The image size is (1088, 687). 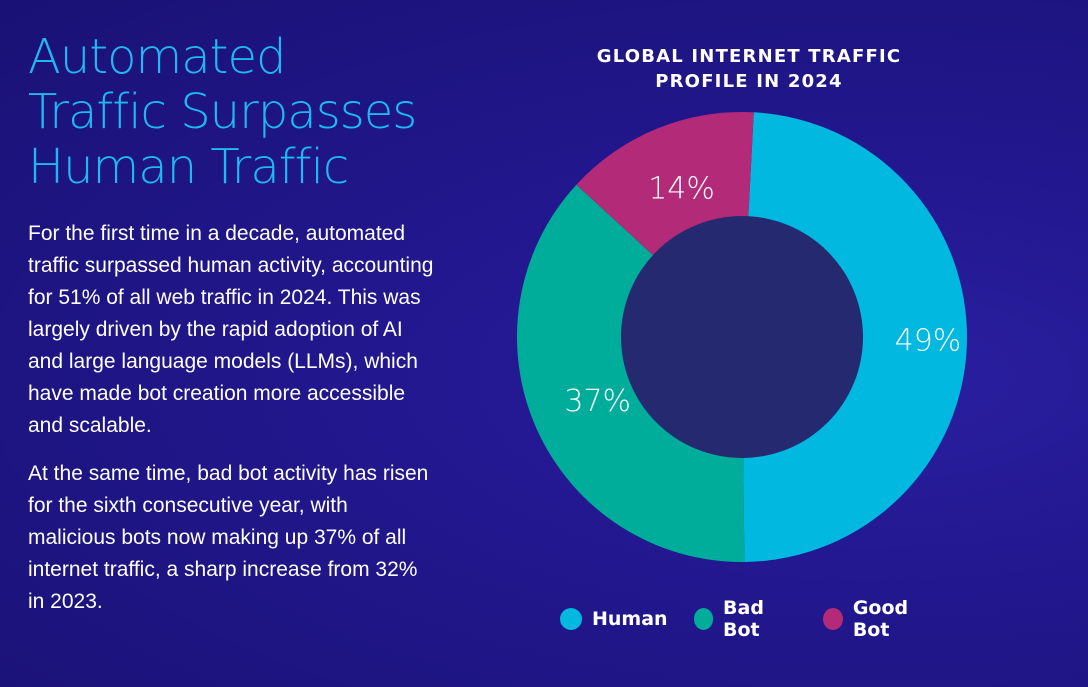 What do you see at coordinates (749, 69) in the screenshot?
I see `chart-title: GLOBAL INTERNET TRAFFIC PROFILE IN 2024` at bounding box center [749, 69].